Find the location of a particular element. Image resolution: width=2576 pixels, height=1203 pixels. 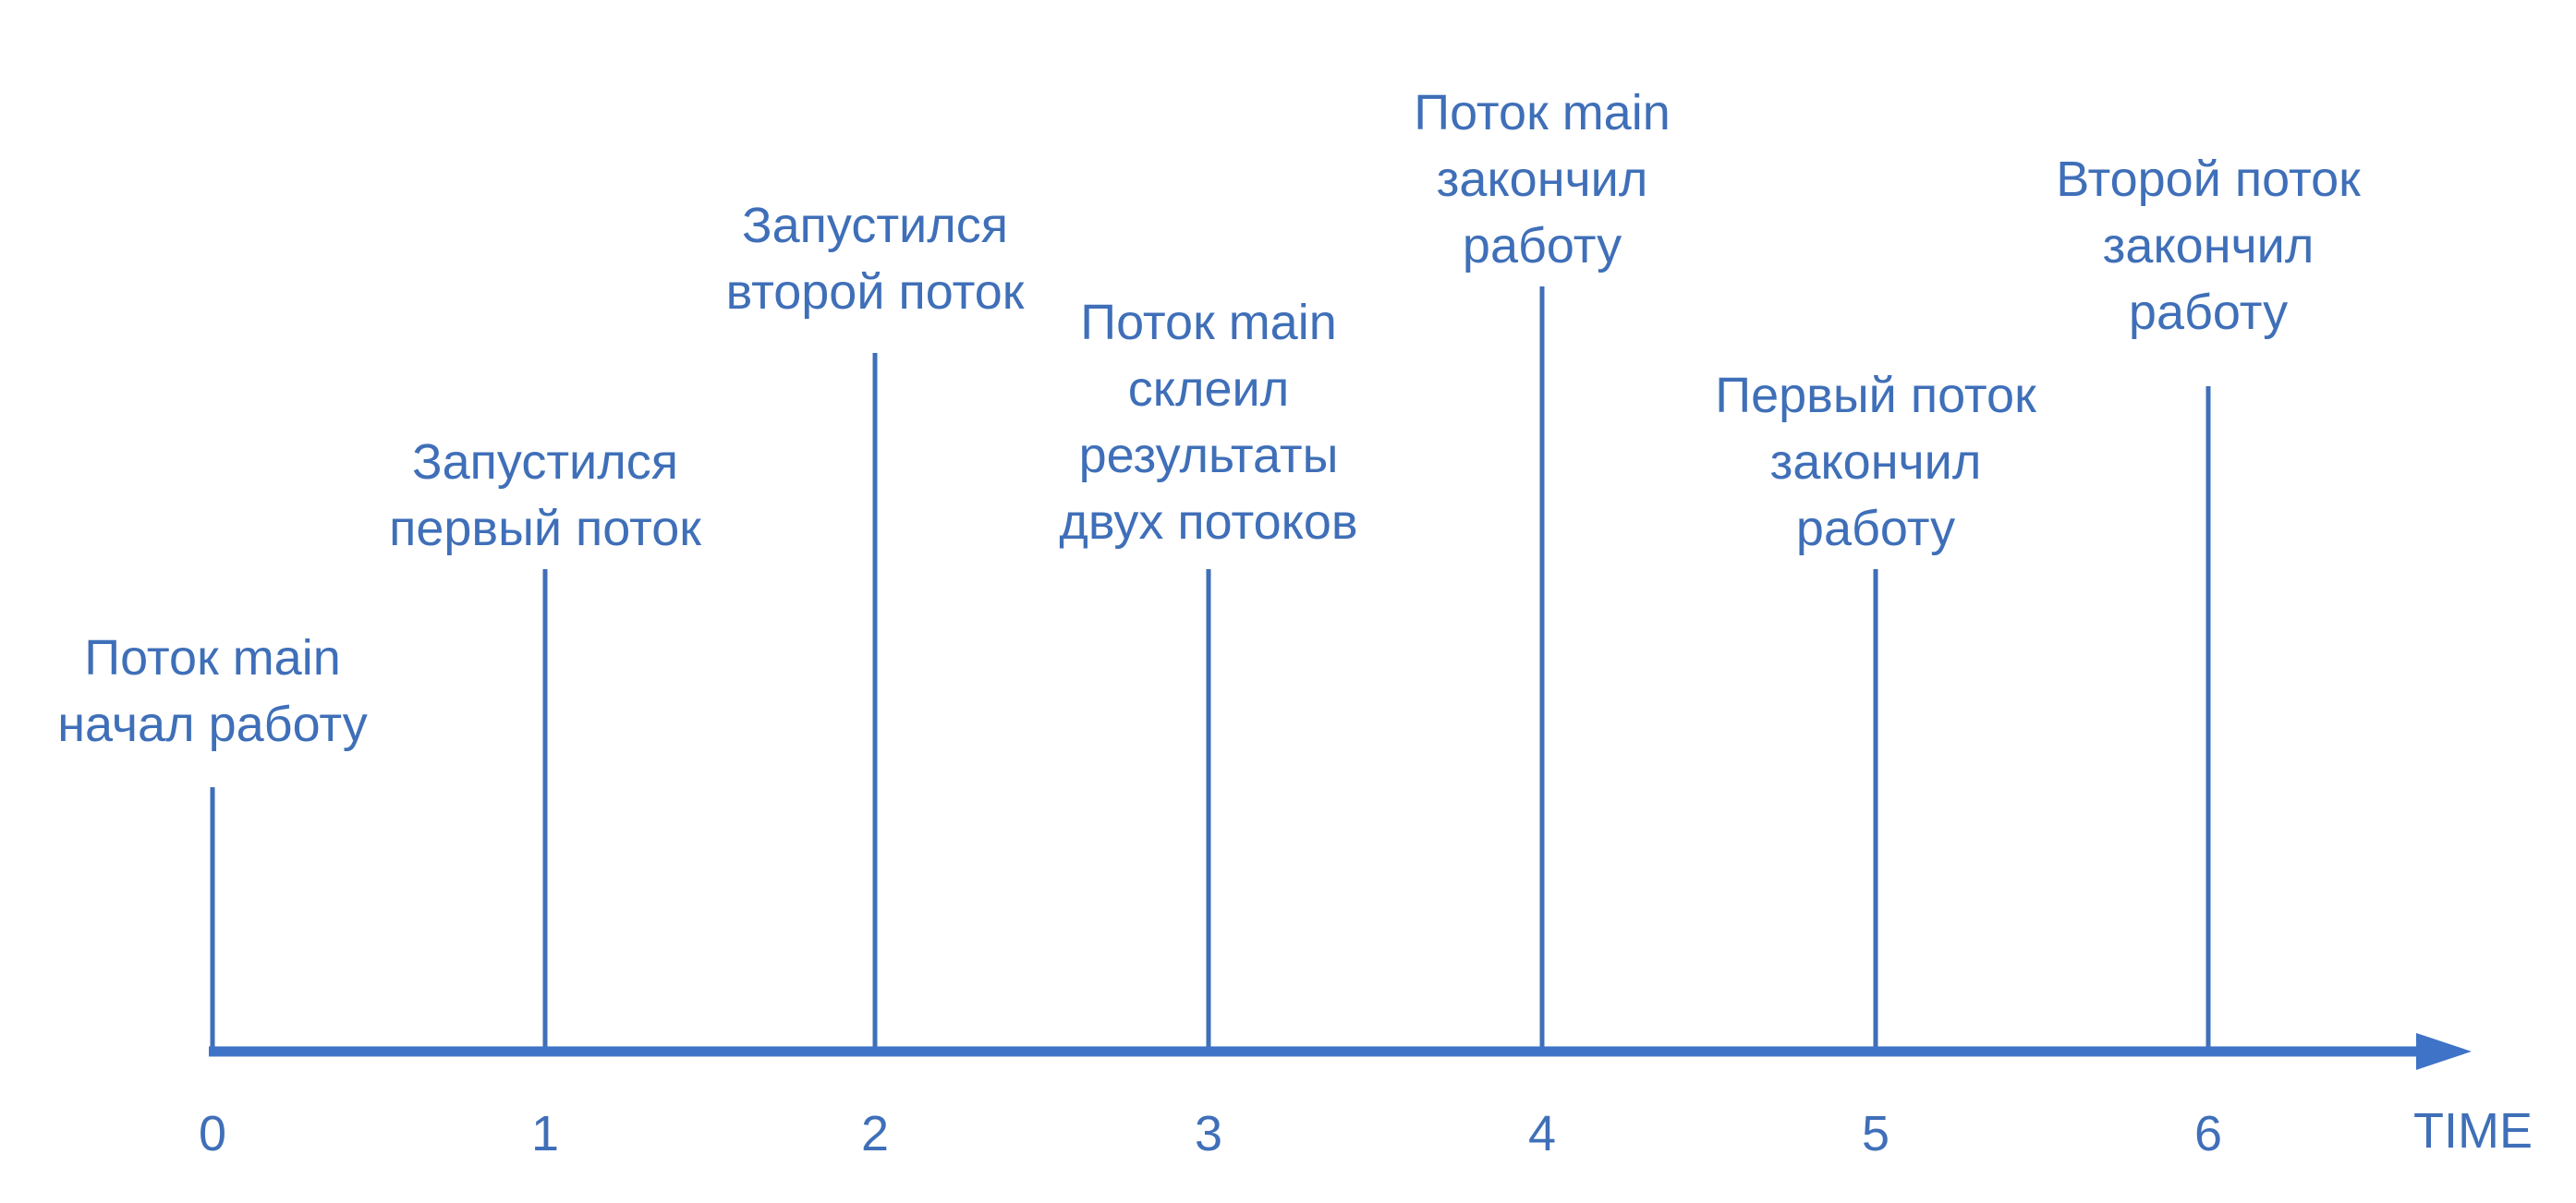

time-axis-arrowhead is located at coordinates (2444, 1052).